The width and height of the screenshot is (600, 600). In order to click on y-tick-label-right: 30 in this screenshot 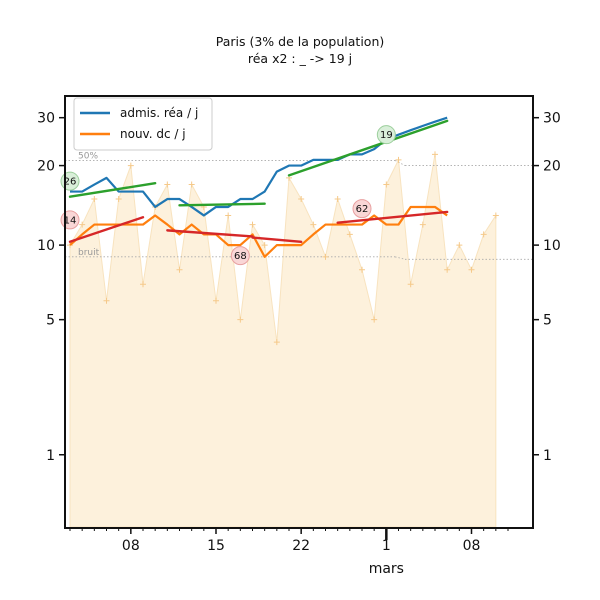, I will do `click(552, 119)`.